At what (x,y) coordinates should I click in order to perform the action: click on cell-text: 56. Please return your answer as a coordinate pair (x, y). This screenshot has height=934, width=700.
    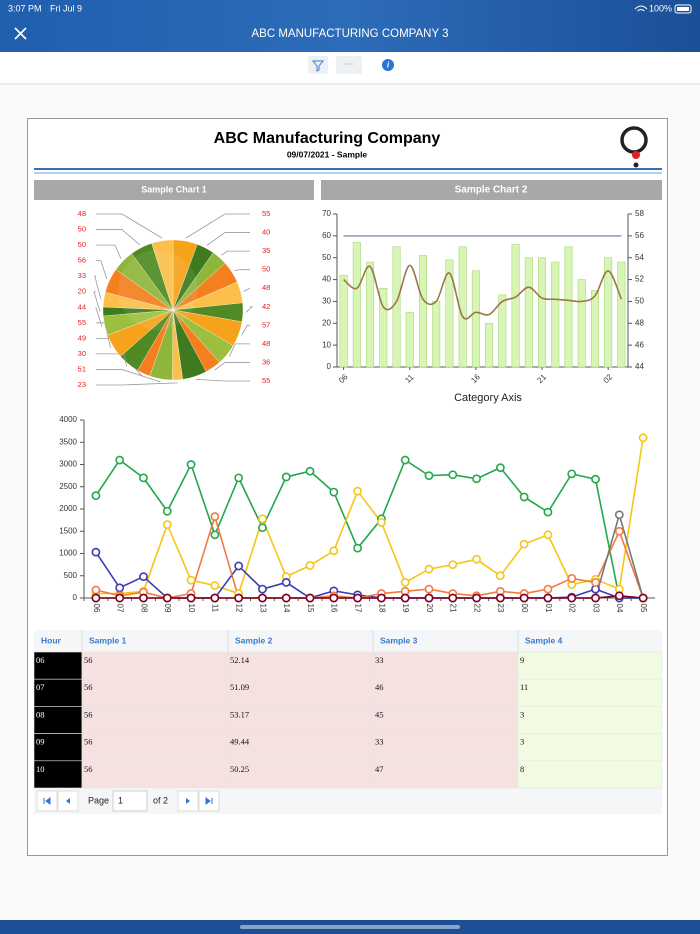
    Looking at the image, I should click on (88, 714).